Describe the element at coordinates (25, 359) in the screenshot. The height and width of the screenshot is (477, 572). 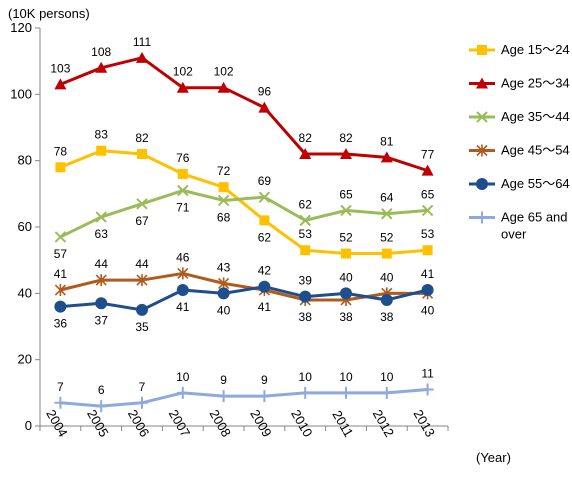
I see `y-tick-label: 20` at that location.